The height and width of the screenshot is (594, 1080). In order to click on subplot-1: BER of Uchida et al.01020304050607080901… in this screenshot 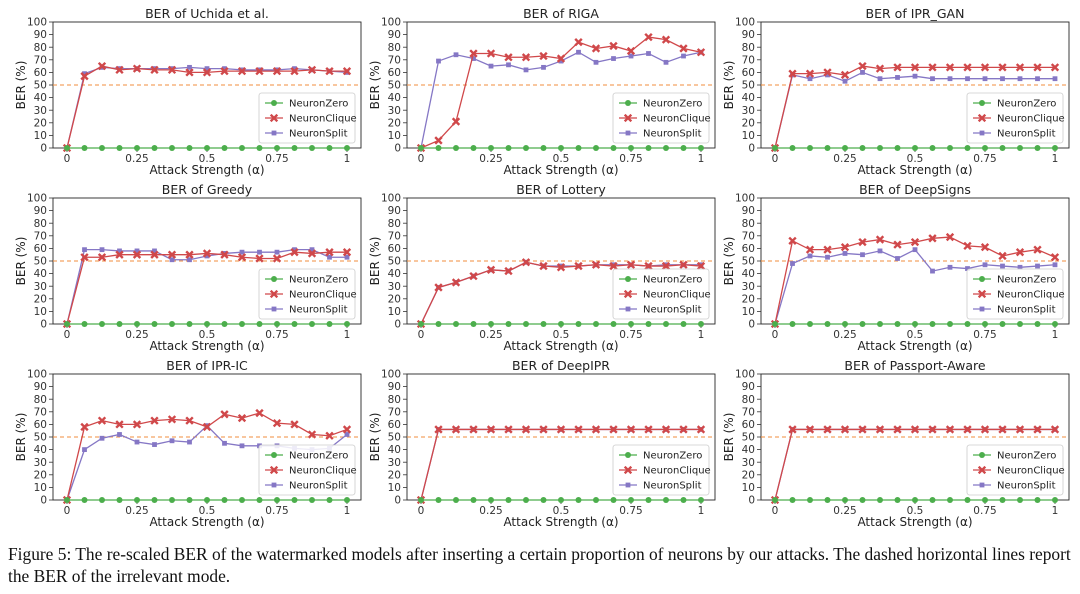, I will do `click(188, 91)`.